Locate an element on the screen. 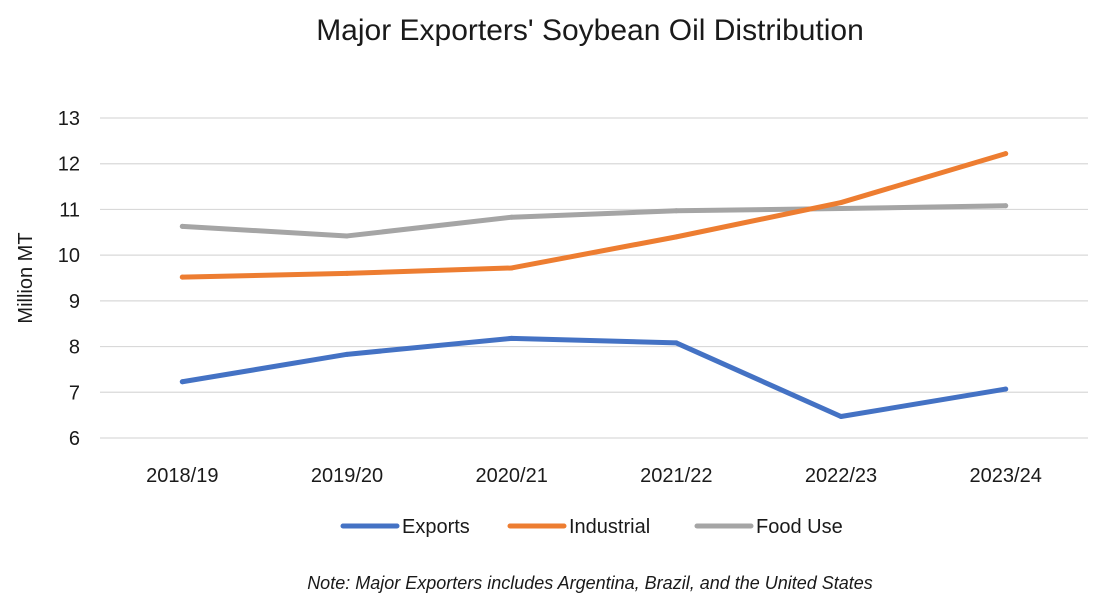 Image resolution: width=1100 pixels, height=609 pixels. y-axis-ticks: 6 7 8 9 10 11 12 13 is located at coordinates (69, 279).